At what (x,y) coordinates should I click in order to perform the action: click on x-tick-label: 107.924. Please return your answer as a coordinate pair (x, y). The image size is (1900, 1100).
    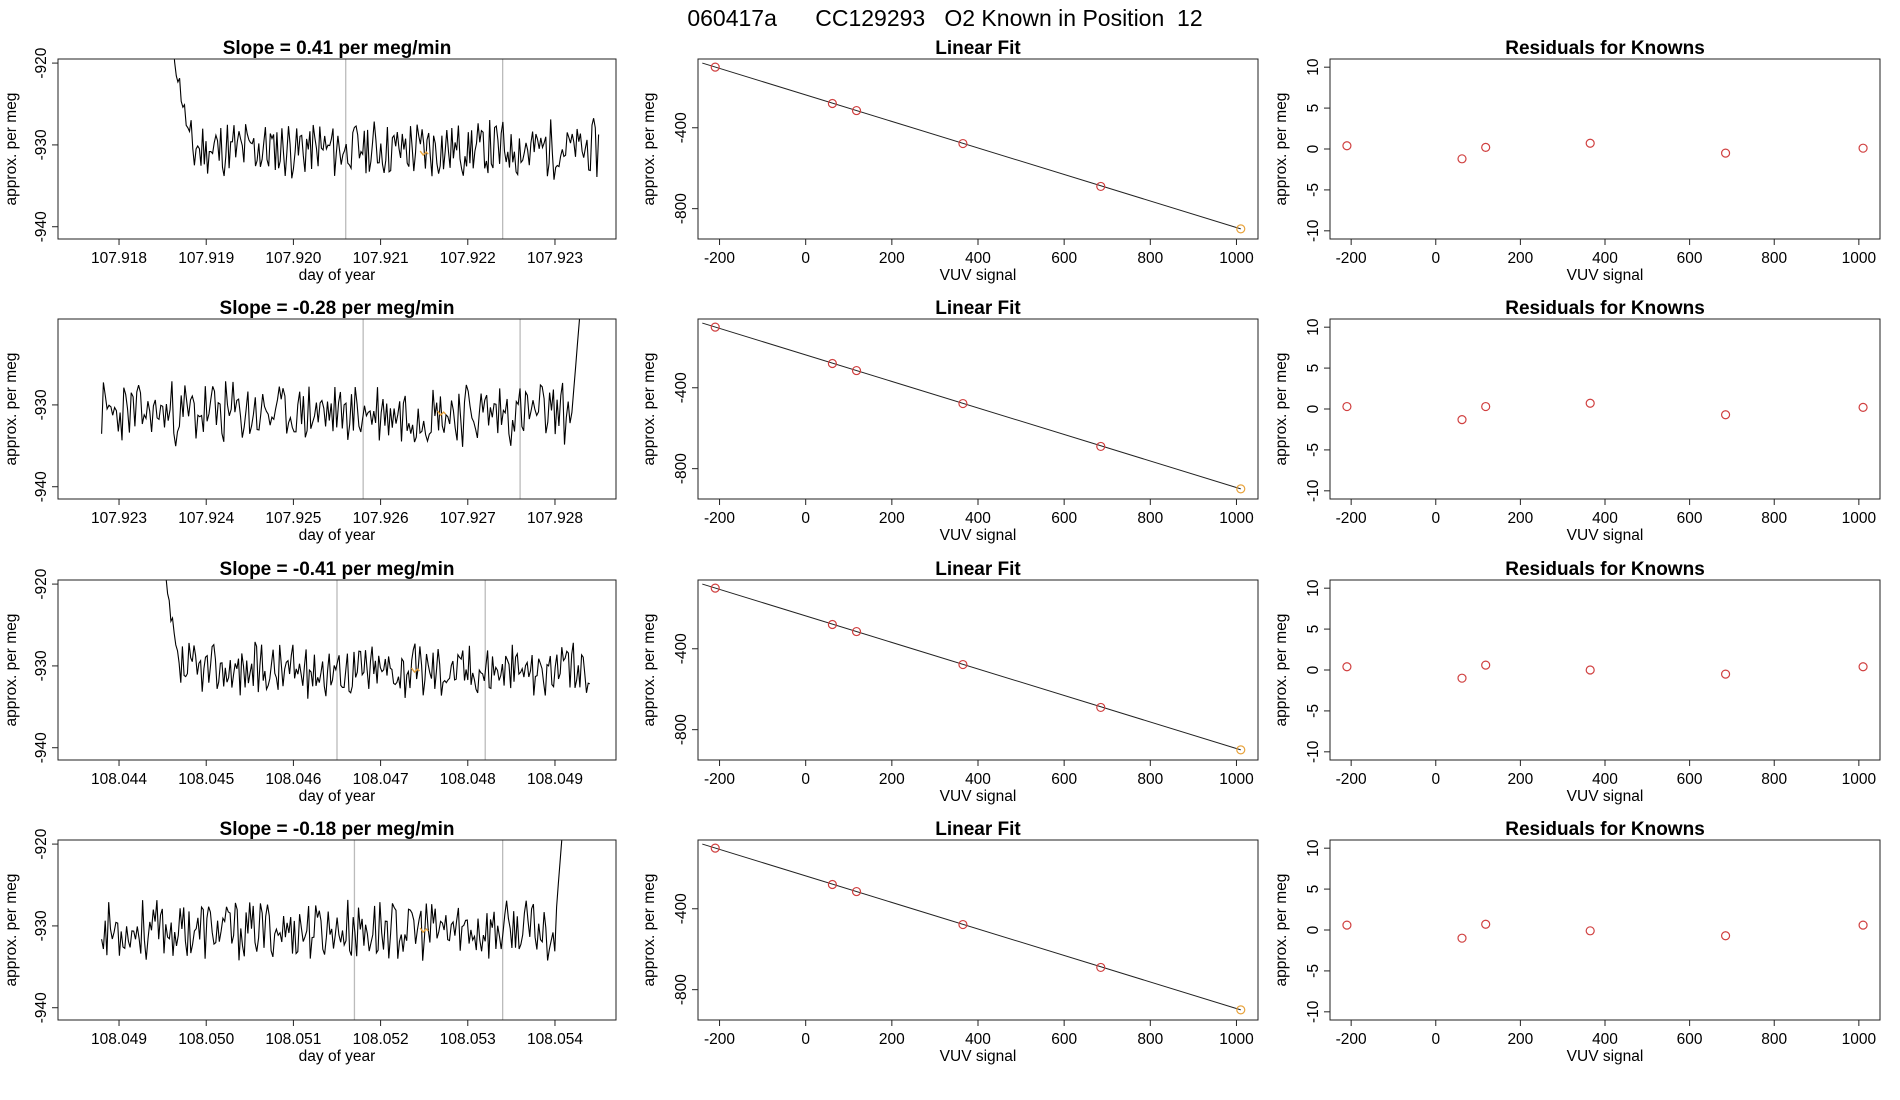
    Looking at the image, I should click on (206, 518).